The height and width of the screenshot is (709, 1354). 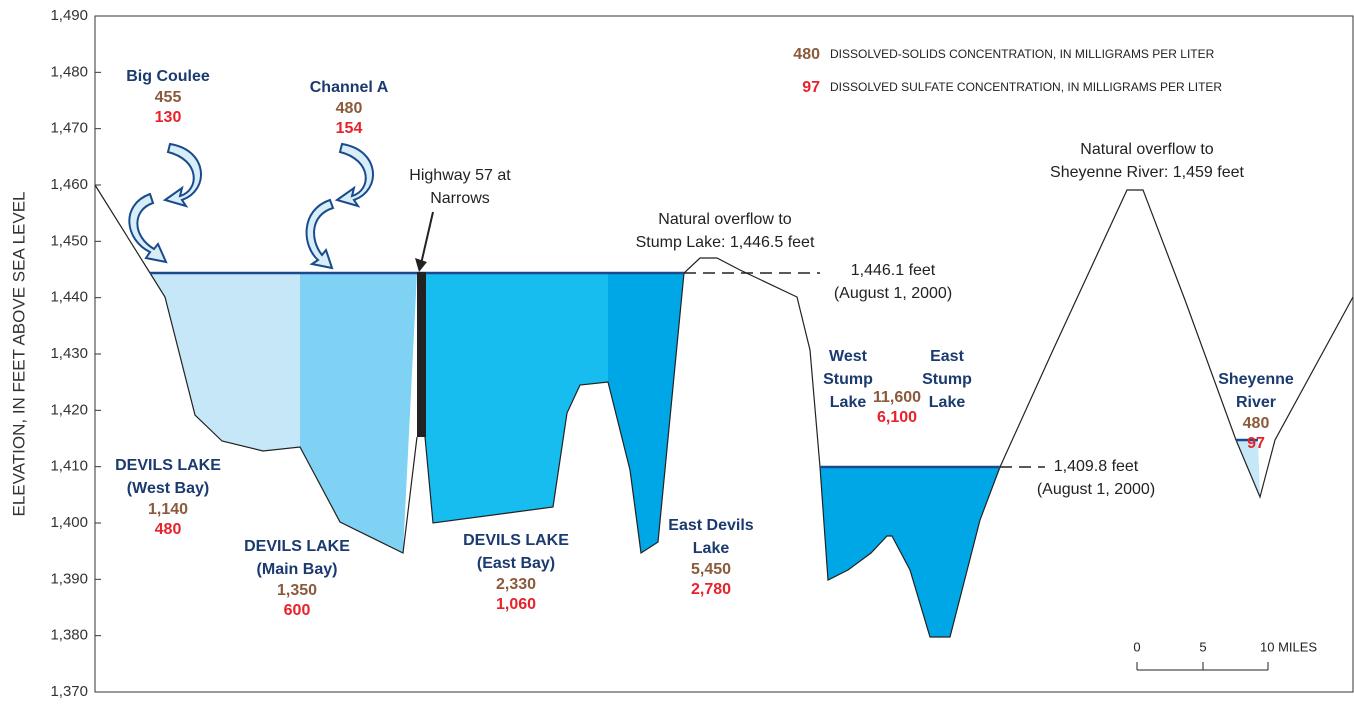 What do you see at coordinates (69, 297) in the screenshot?
I see `y-tick-label: 1,440` at bounding box center [69, 297].